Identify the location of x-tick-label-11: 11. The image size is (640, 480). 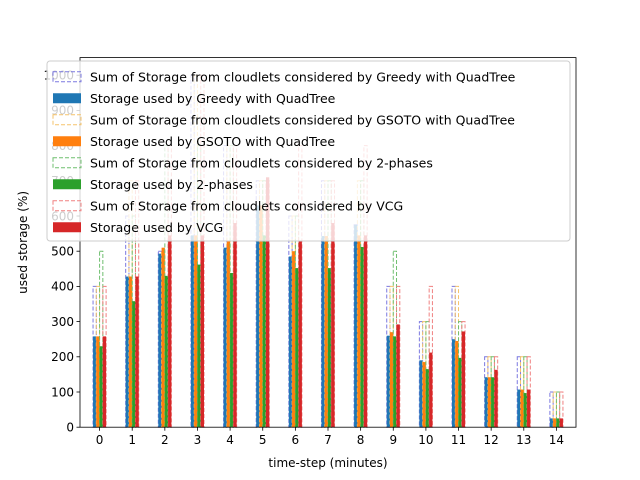
(458, 440).